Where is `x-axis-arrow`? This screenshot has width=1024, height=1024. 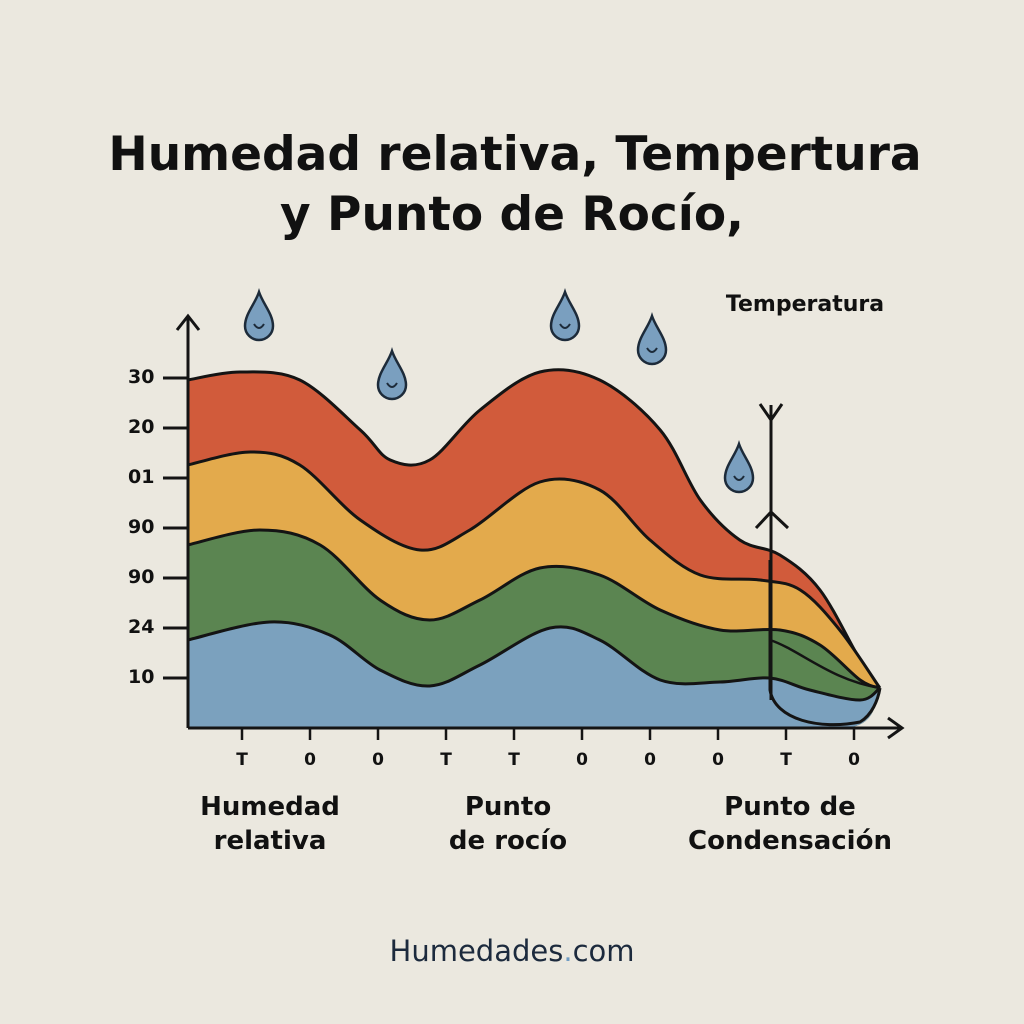
x-axis-arrow is located at coordinates (896, 728).